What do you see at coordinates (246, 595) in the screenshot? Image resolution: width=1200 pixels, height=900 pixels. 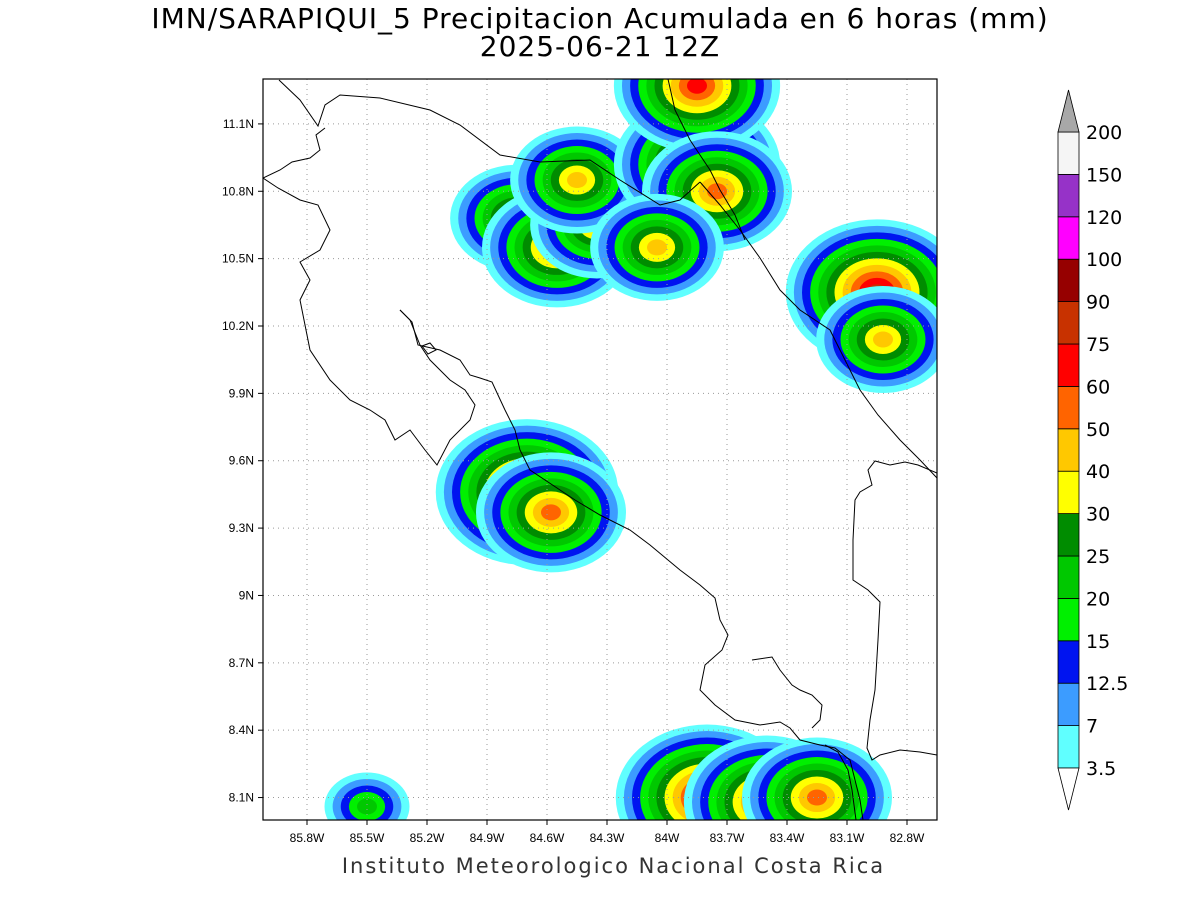 I see `lat-tick-label: 9N` at bounding box center [246, 595].